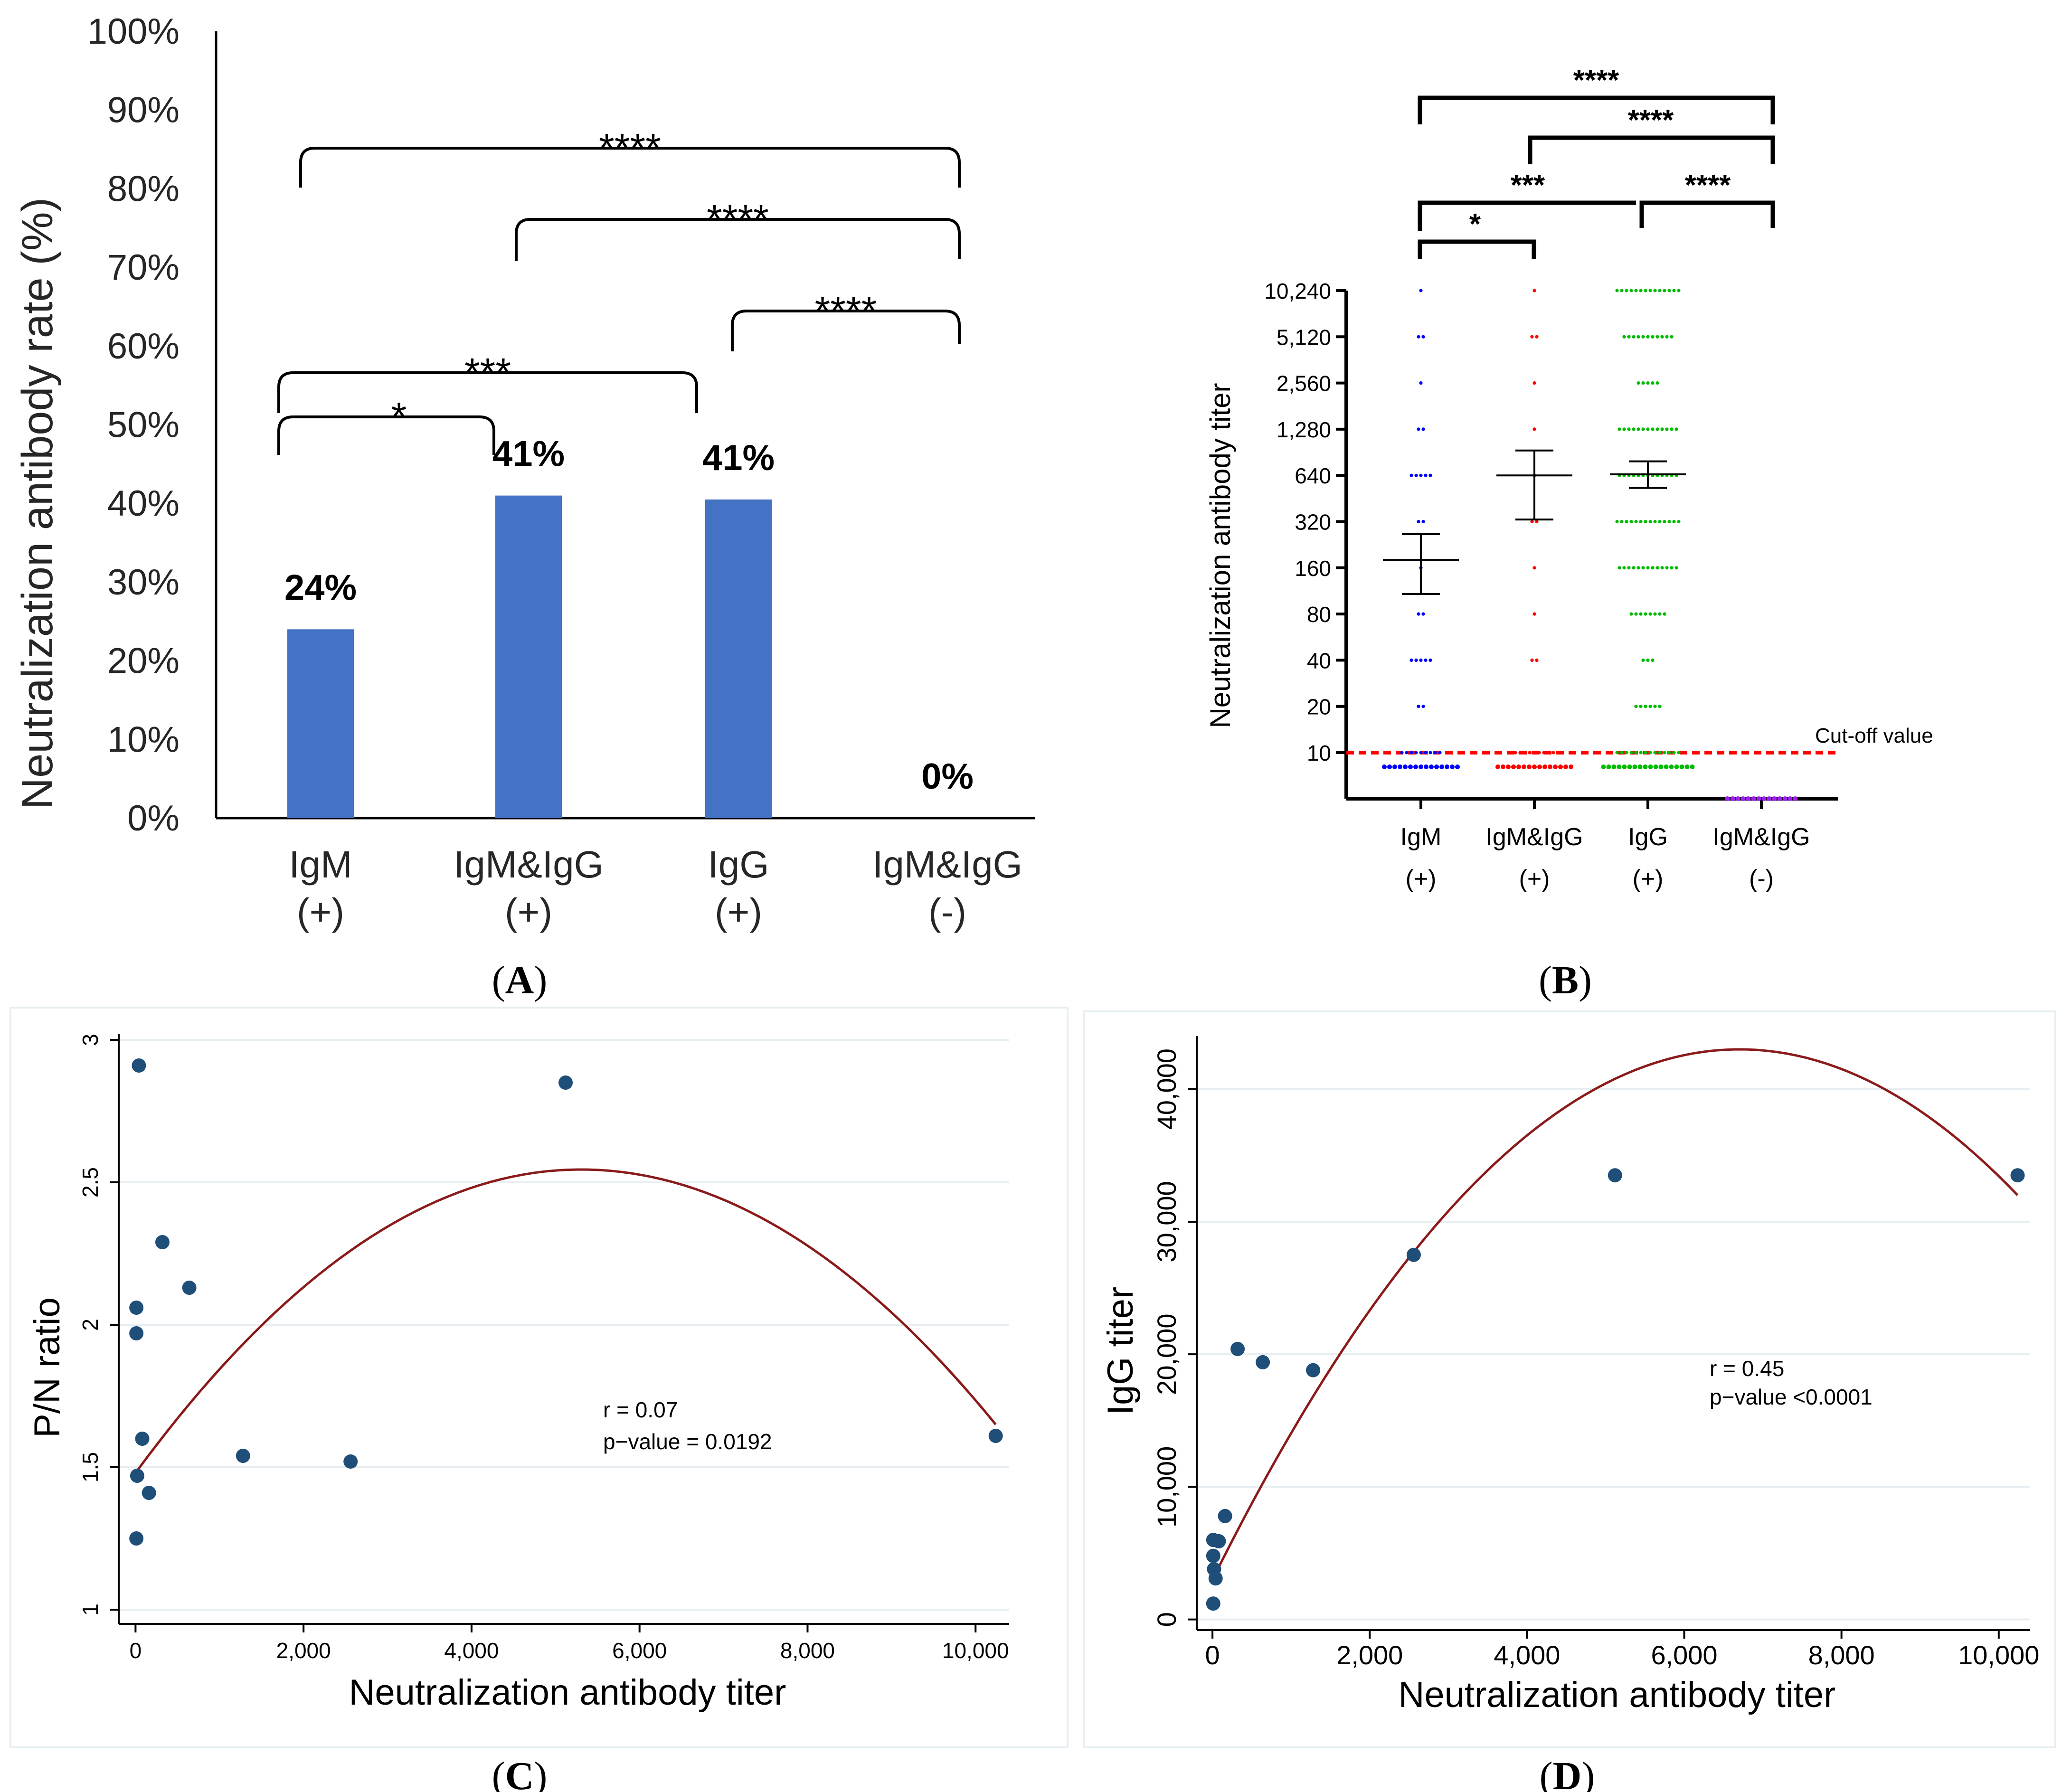  What do you see at coordinates (143, 110) in the screenshot?
I see `panel-a-y-tick-label: 90%` at bounding box center [143, 110].